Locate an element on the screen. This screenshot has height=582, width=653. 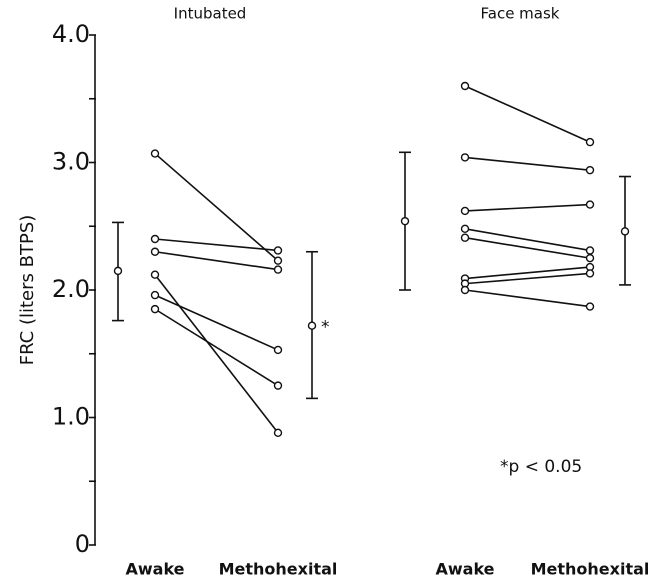
y-tick-label: 4.0 is located at coordinates (71, 34).